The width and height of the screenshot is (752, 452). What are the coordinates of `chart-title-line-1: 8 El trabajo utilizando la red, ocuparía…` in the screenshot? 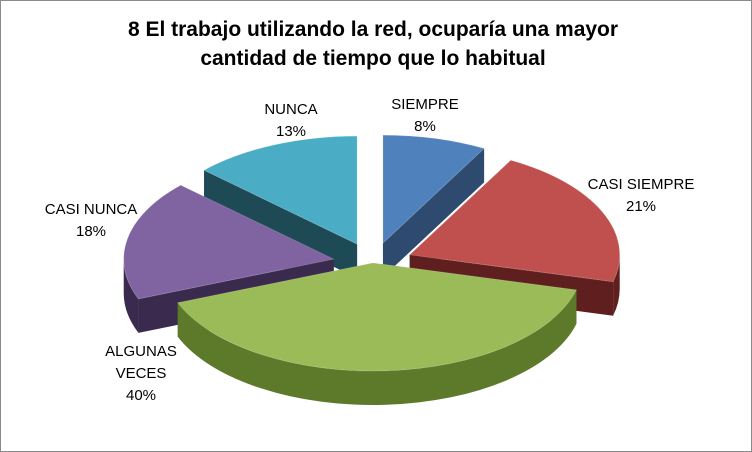 It's located at (373, 29).